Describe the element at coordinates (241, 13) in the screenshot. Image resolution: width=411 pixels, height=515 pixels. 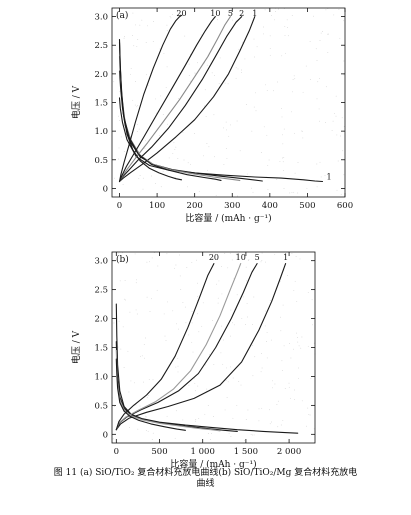
I see `chart-0-series-2-label: 2` at that location.